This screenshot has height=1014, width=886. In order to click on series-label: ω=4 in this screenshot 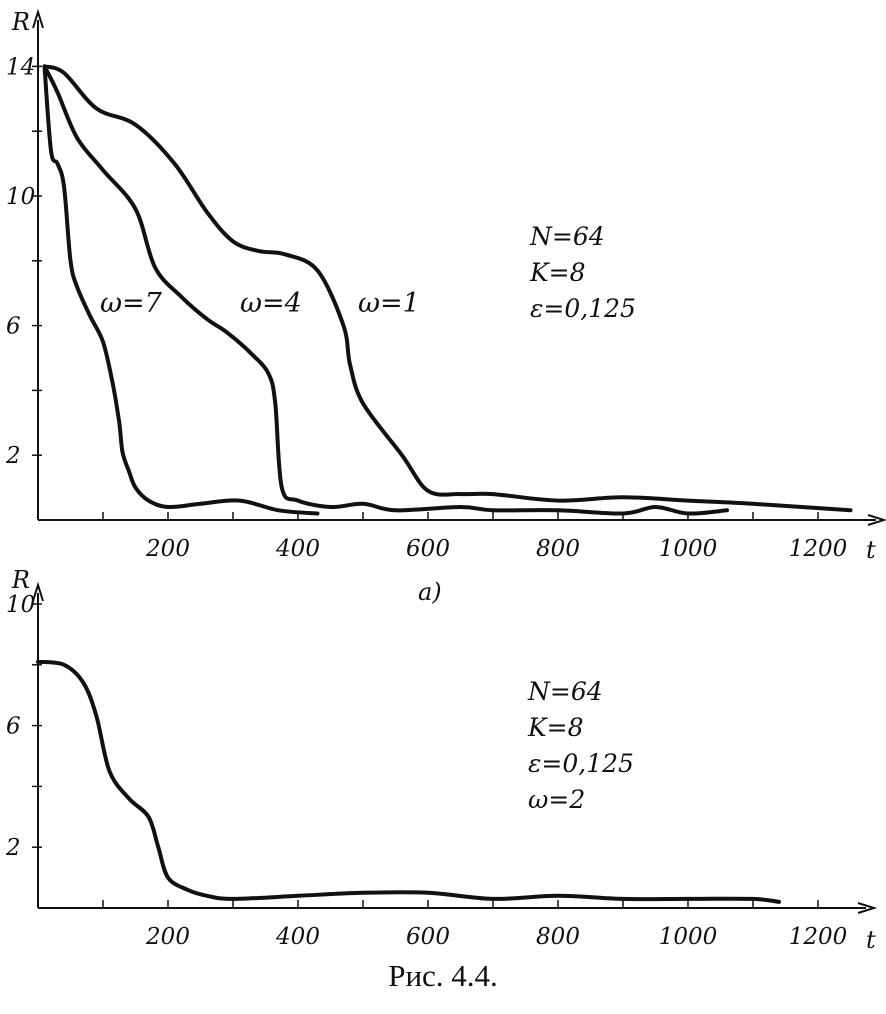, I will do `click(271, 303)`.